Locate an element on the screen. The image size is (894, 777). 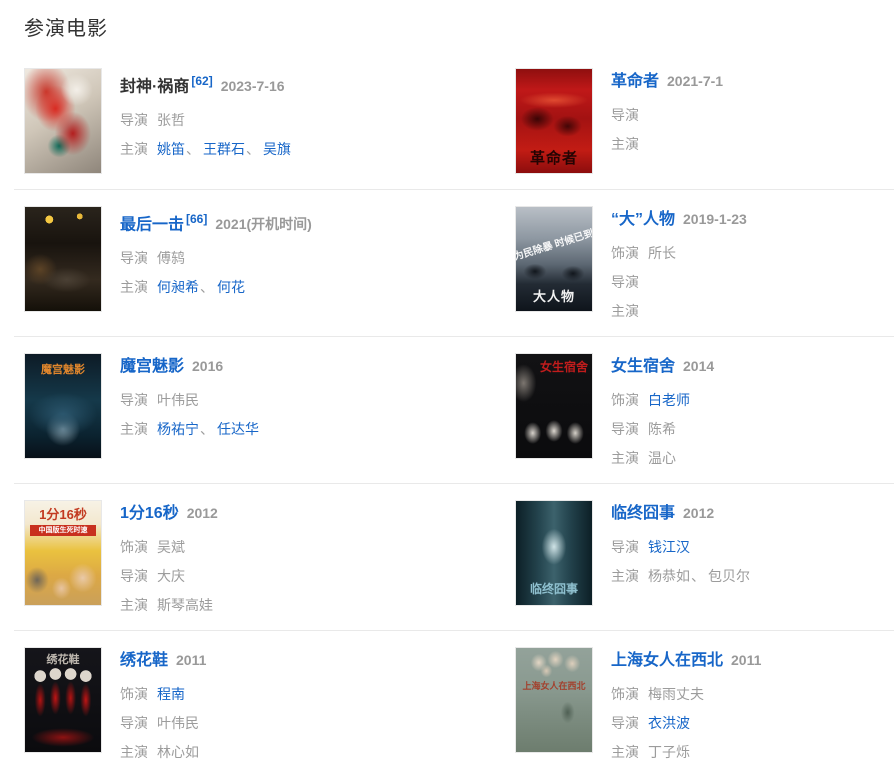
person-link: 程南 is located at coordinates (171, 694).